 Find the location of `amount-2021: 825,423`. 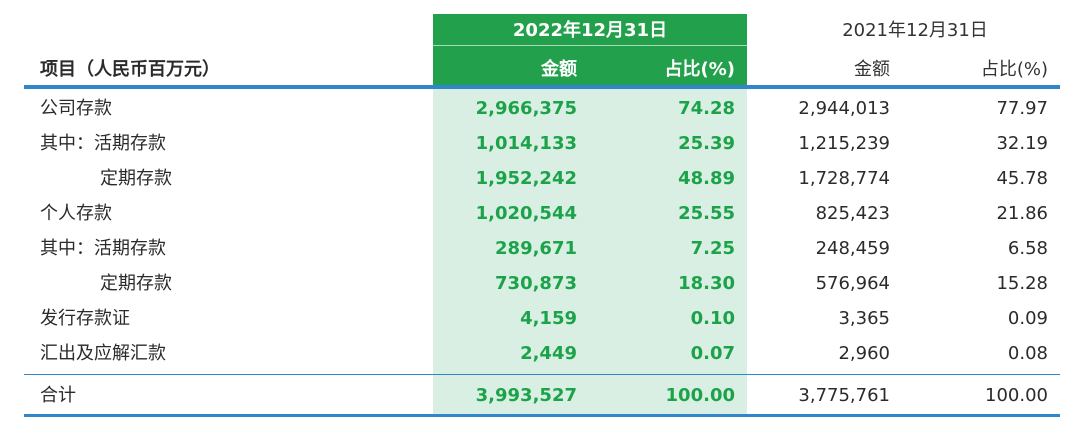

amount-2021: 825,423 is located at coordinates (852, 213).